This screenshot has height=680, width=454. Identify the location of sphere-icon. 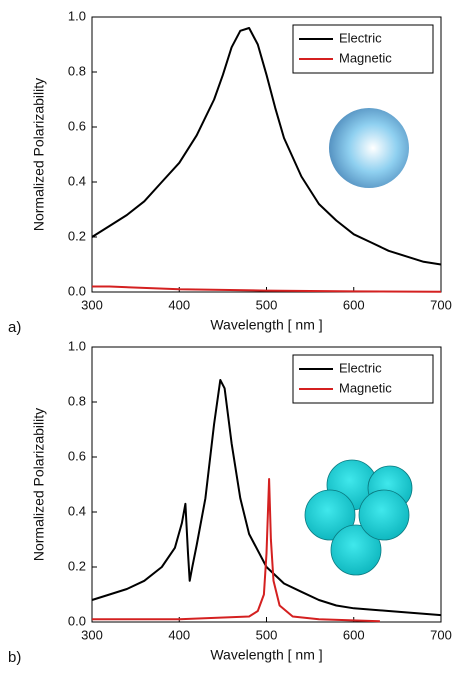
(369, 148).